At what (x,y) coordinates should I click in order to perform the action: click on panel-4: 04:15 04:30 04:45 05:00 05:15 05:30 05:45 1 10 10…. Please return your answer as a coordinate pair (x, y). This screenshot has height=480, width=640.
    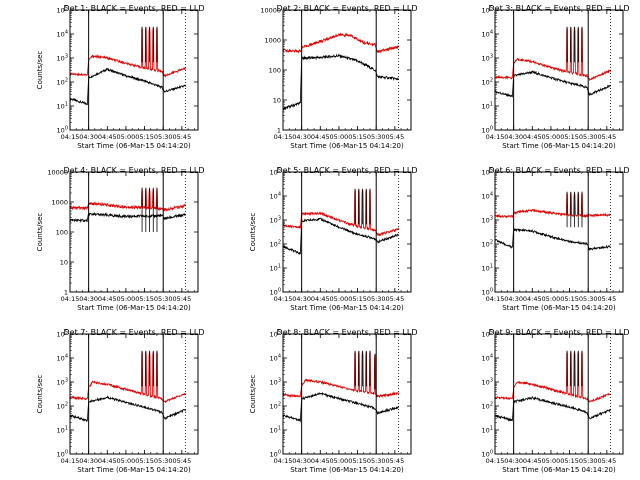
    Looking at the image, I should click on (120, 239).